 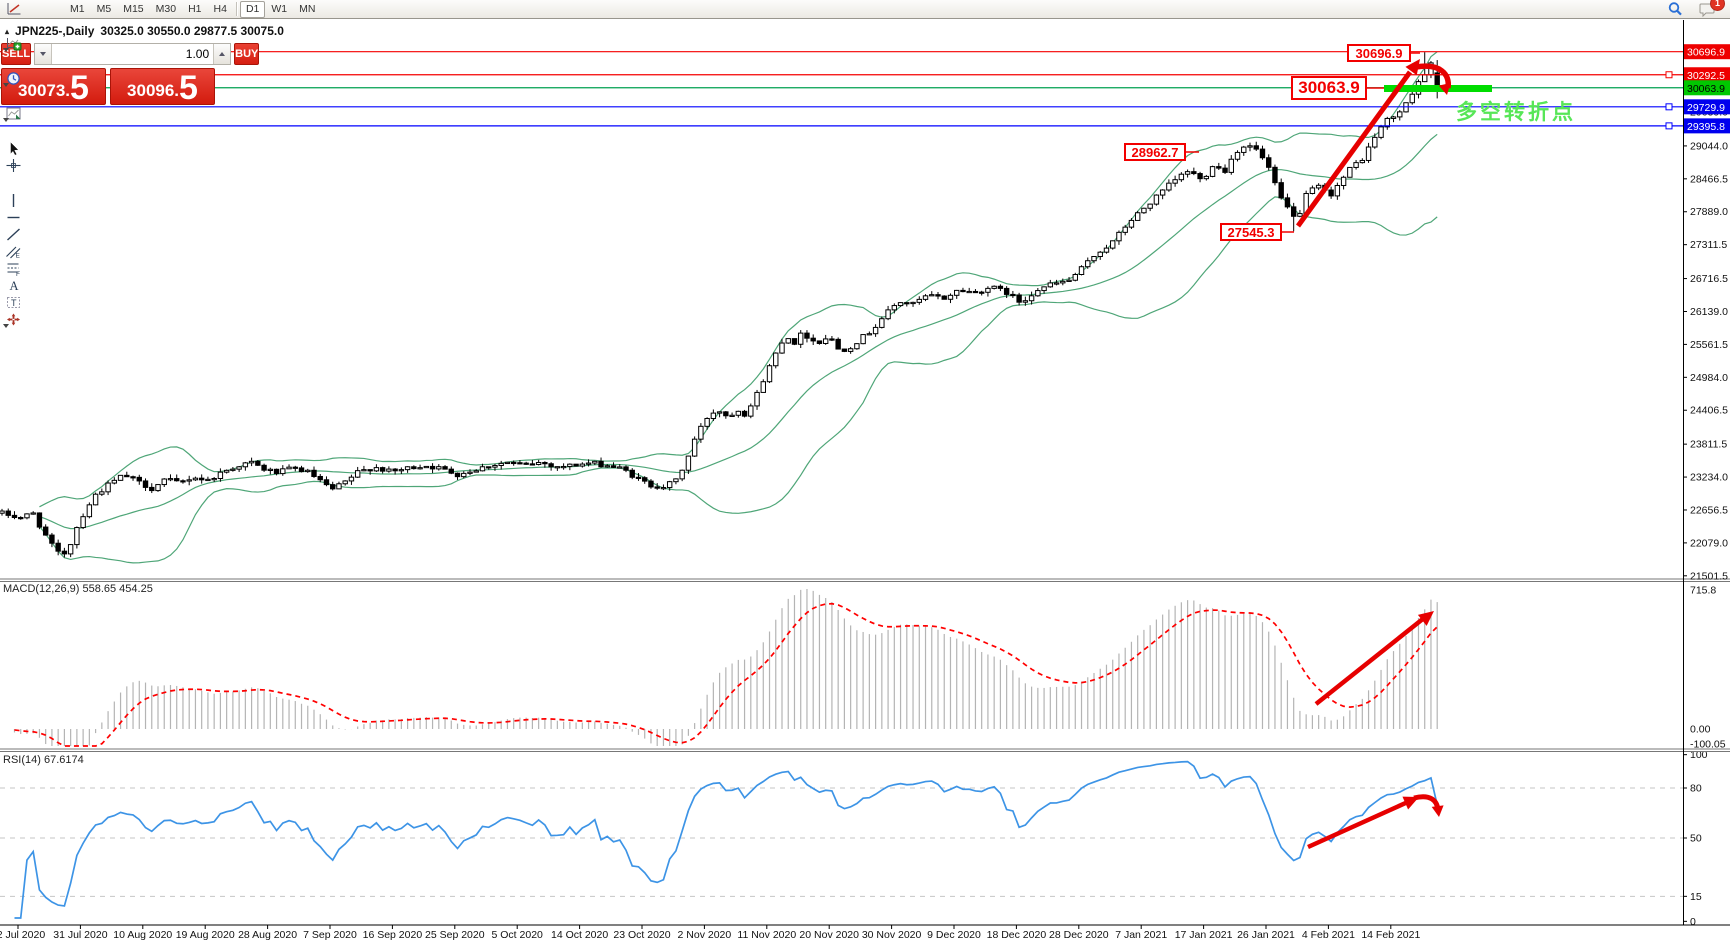 I want to click on add-indicator-icon, so click(x=13, y=43).